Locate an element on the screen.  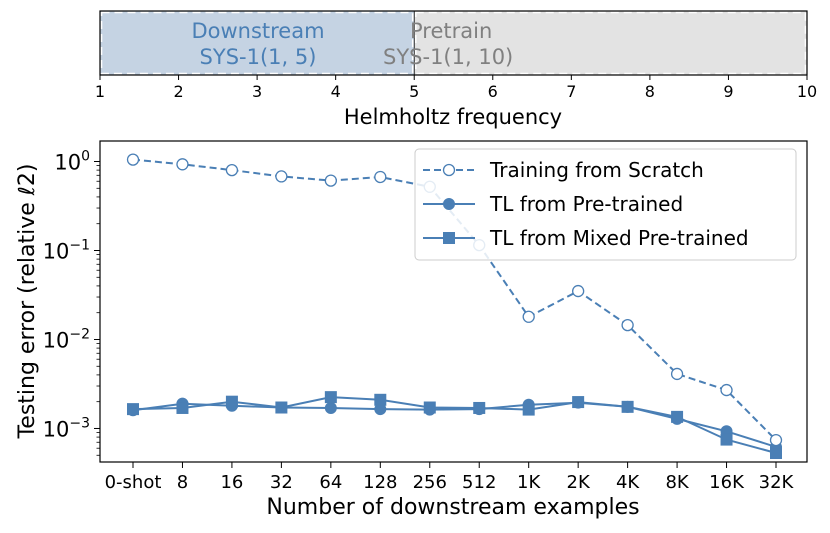
x-tick-label: 8K is located at coordinates (677, 482).